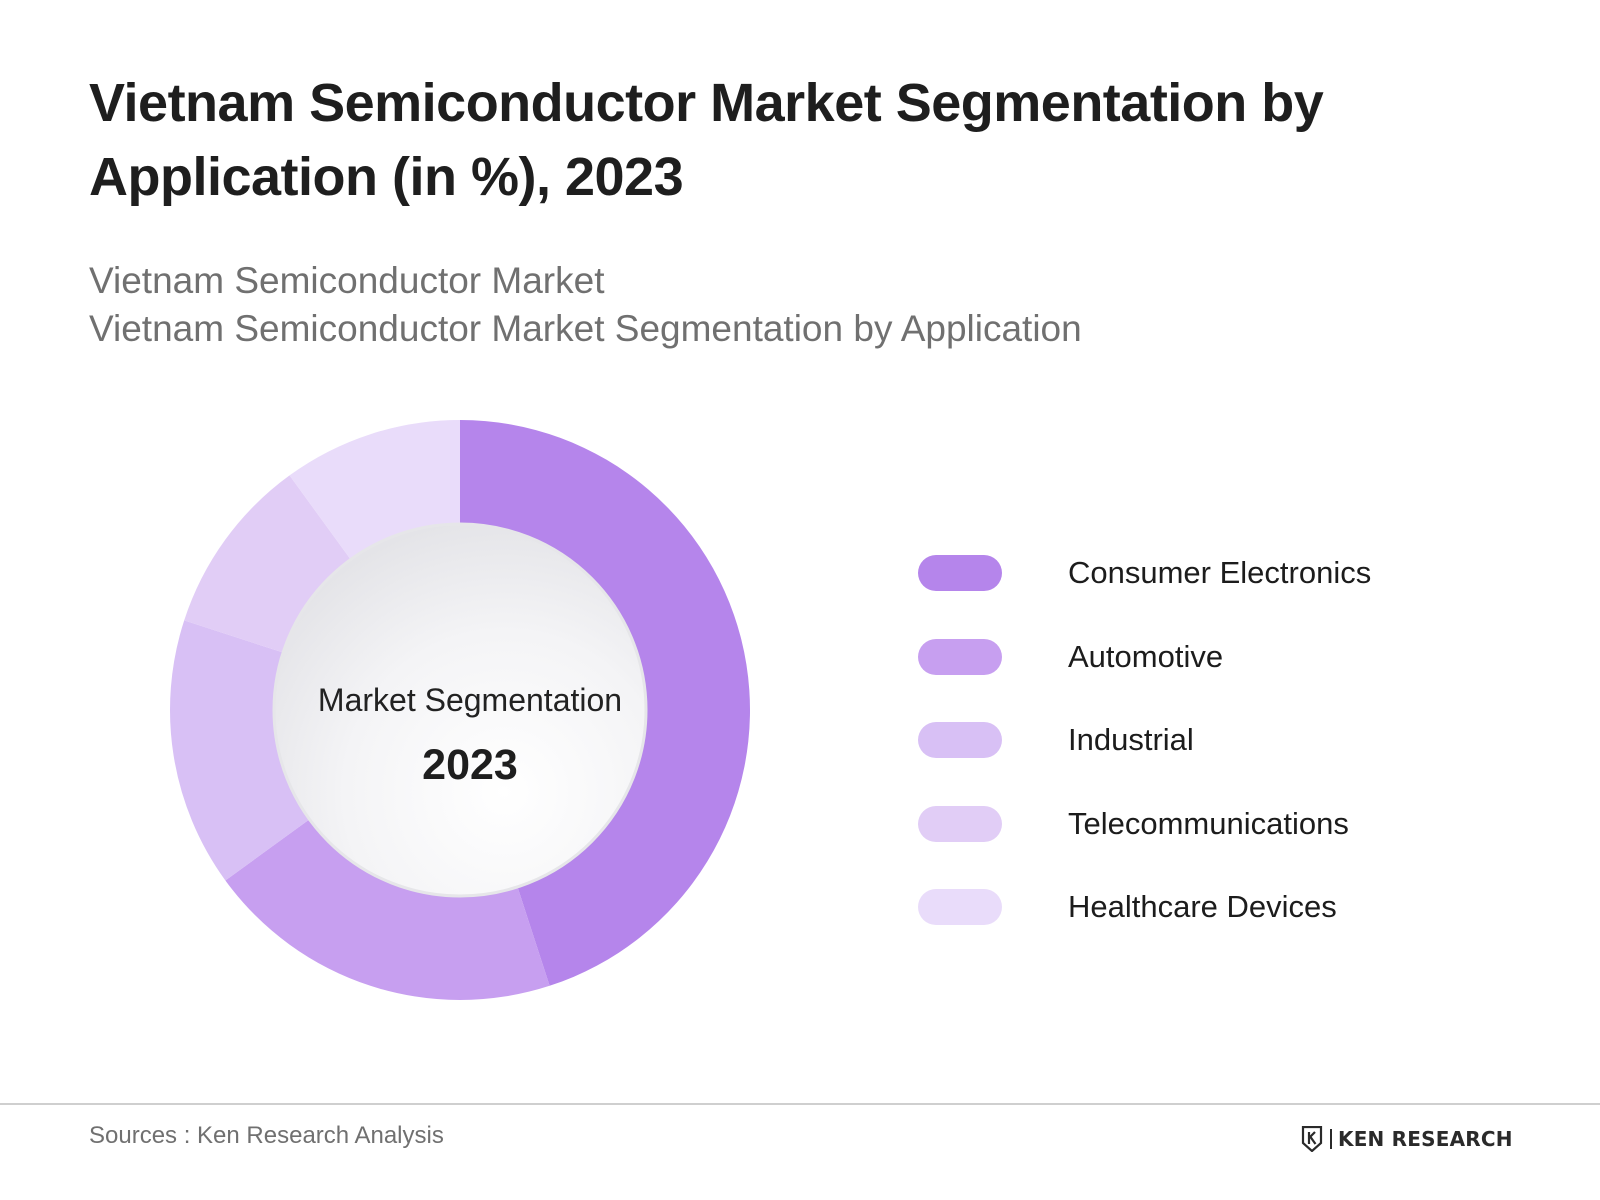 This screenshot has height=1200, width=1600. What do you see at coordinates (1312, 1139) in the screenshot?
I see `ken-research-logo-icon` at bounding box center [1312, 1139].